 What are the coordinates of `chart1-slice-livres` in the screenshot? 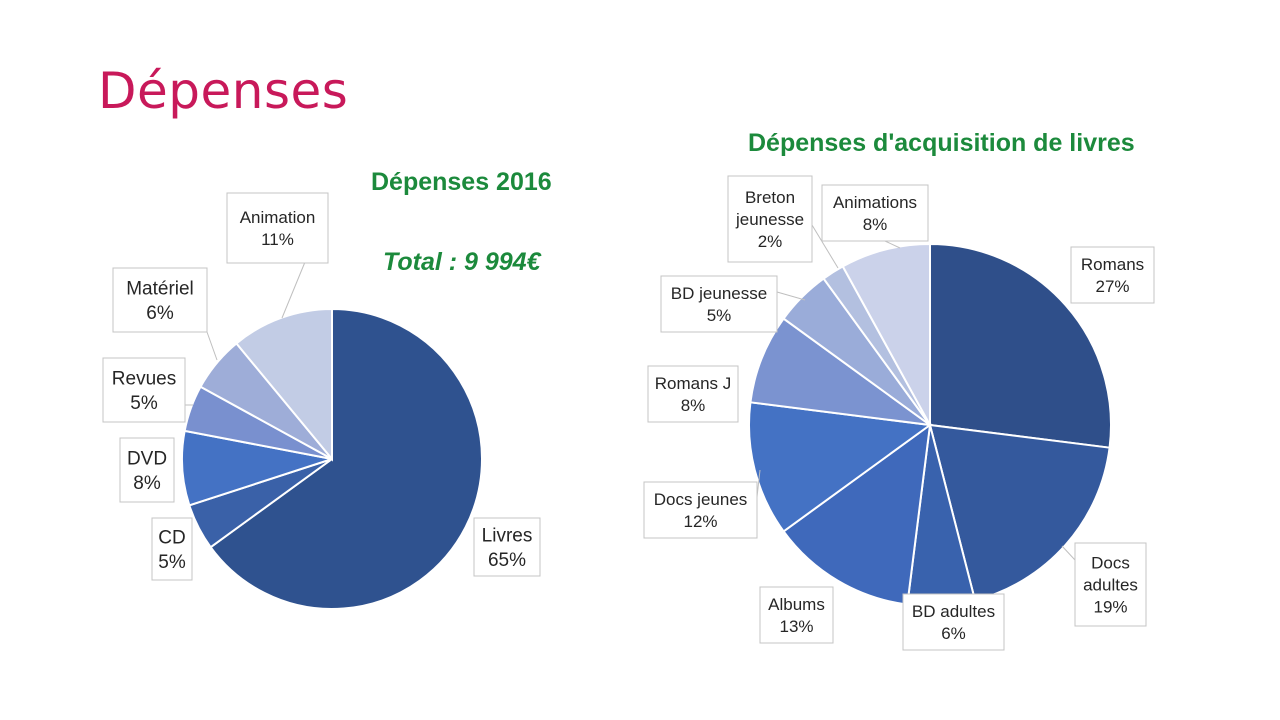 It's located at (346, 458).